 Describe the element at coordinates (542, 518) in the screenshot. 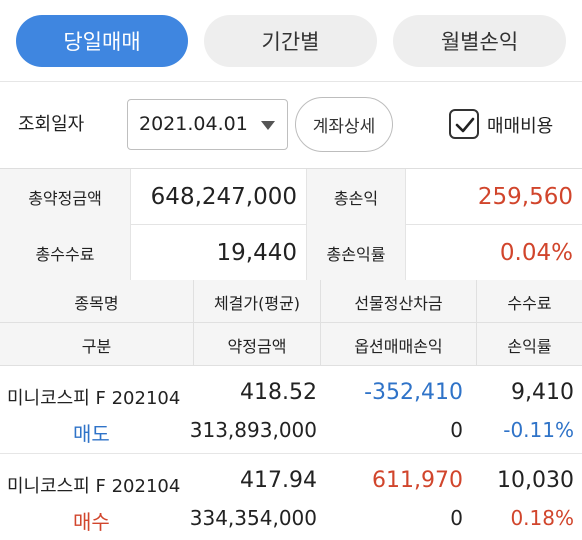

I see `pl-rate: 0.18%` at that location.